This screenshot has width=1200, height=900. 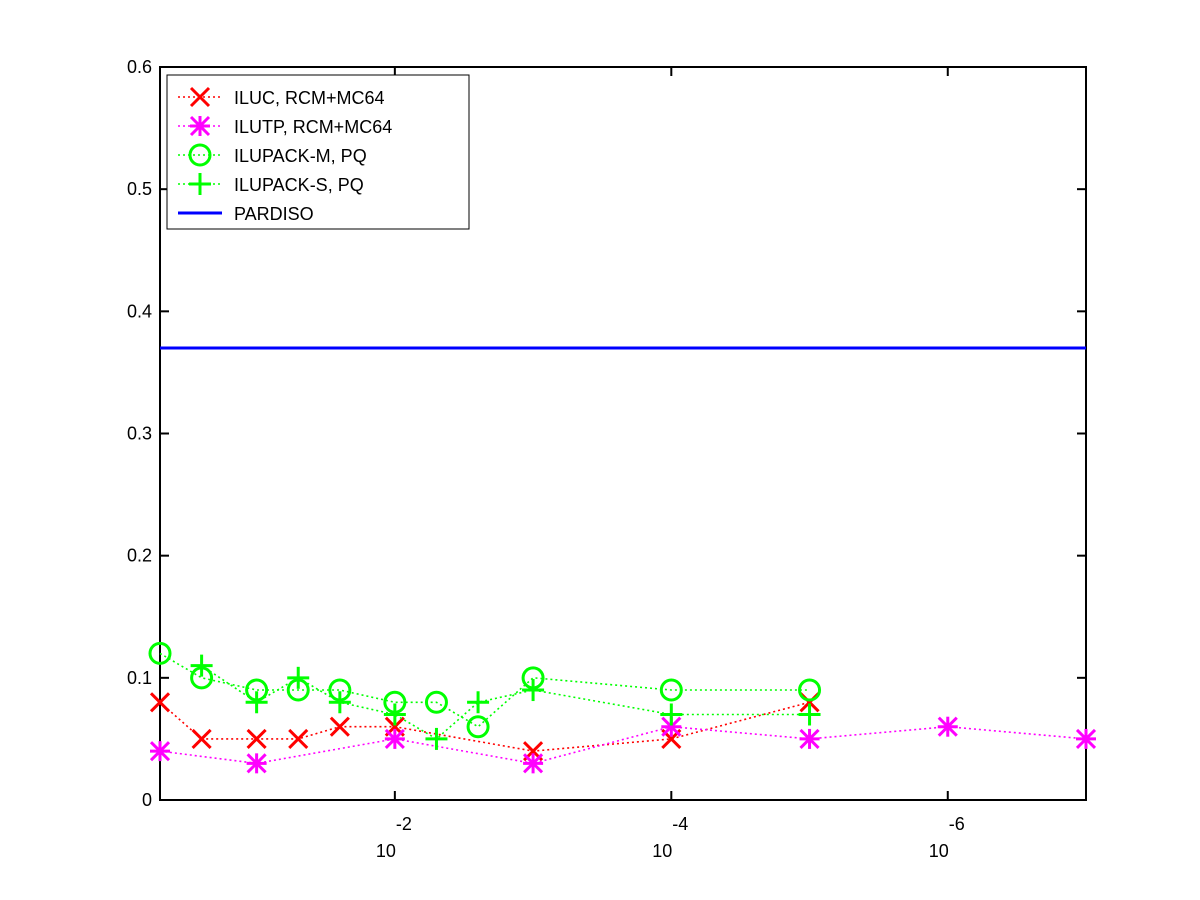 I want to click on y-tick-label: 0.1, so click(x=139, y=678).